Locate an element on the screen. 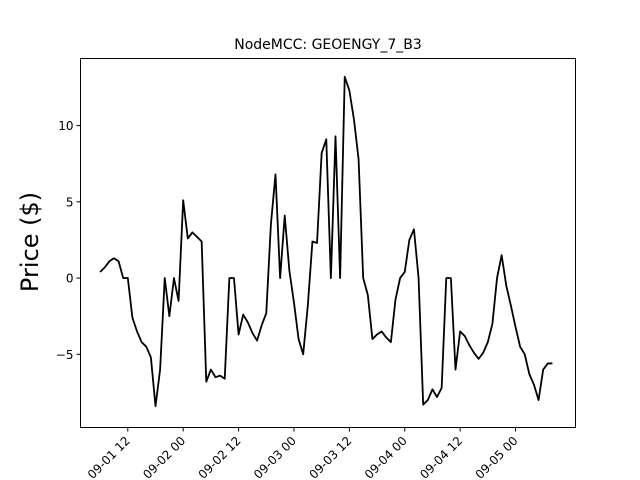 The image size is (640, 480). y-tick-label: 0 is located at coordinates (70, 279).